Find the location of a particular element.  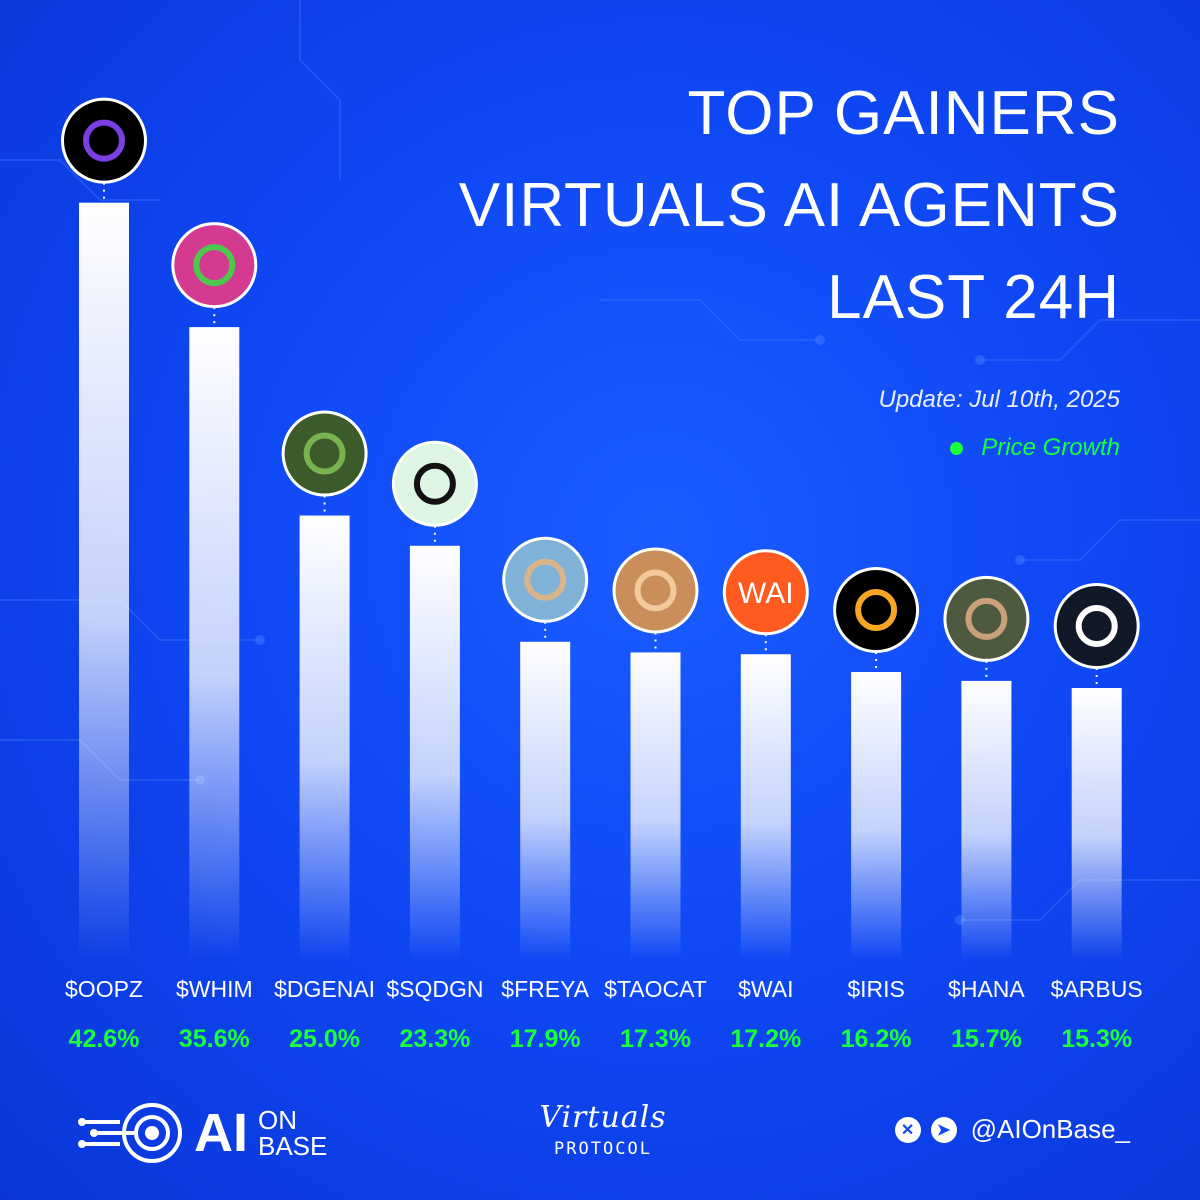

social-handle: ✕ ➤ @AIOnBase_ is located at coordinates (1012, 1129).